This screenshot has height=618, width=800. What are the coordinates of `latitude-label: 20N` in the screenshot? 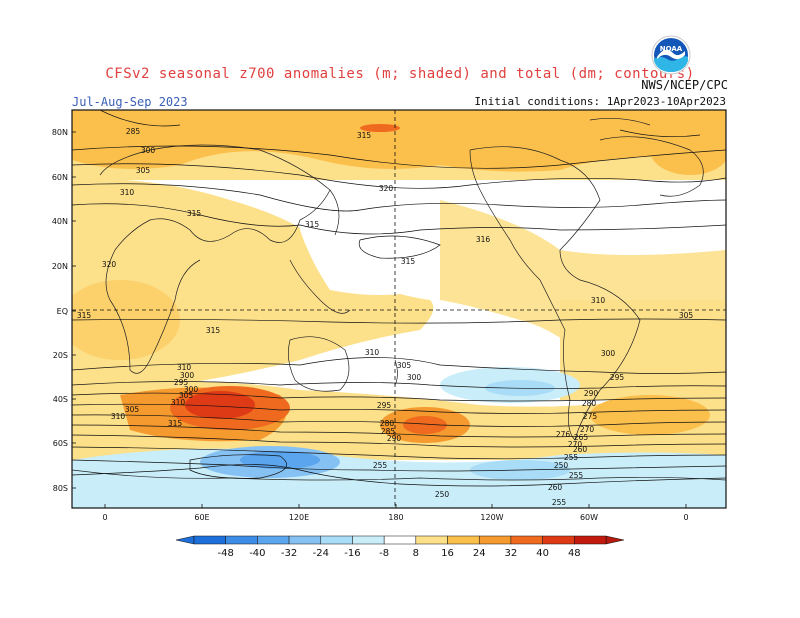 It's located at (60, 266).